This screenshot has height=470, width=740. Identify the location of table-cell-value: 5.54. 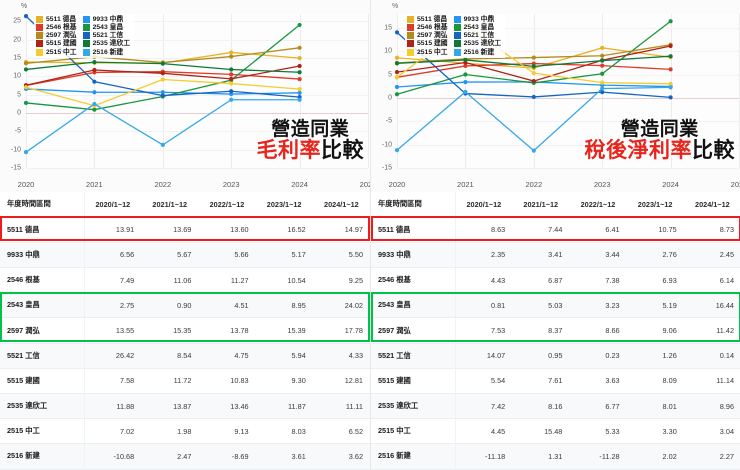
(484, 381).